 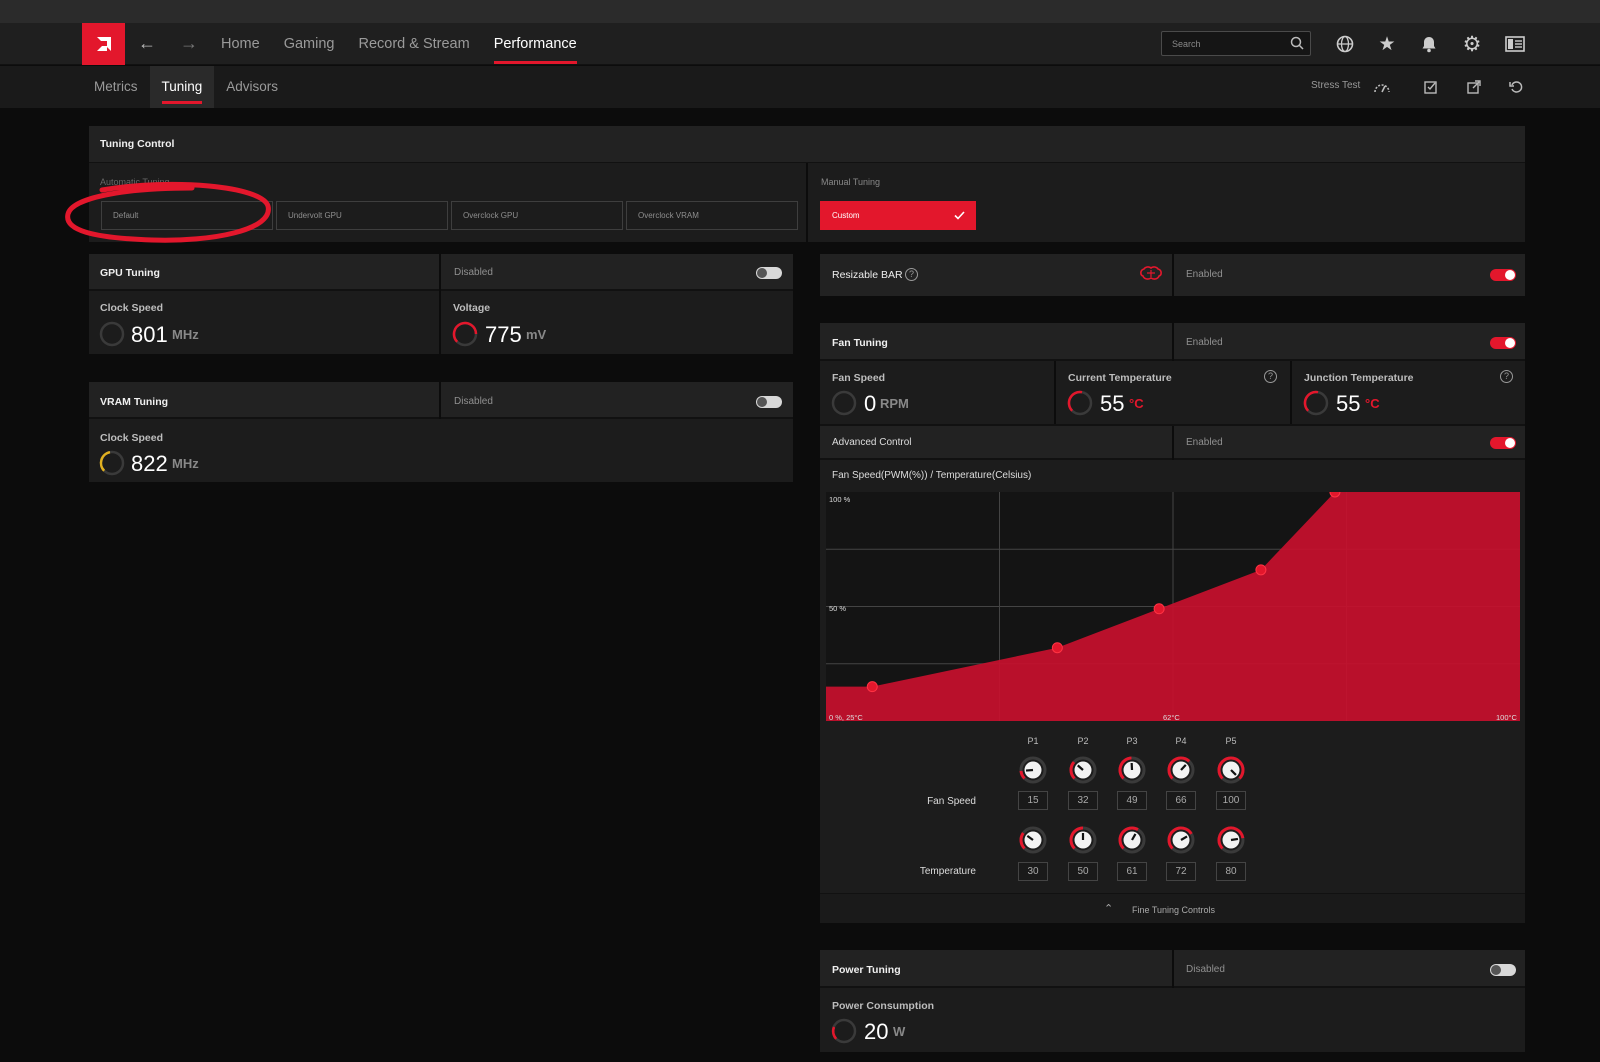 What do you see at coordinates (147, 43) in the screenshot?
I see `back-arrow-icon: ←` at bounding box center [147, 43].